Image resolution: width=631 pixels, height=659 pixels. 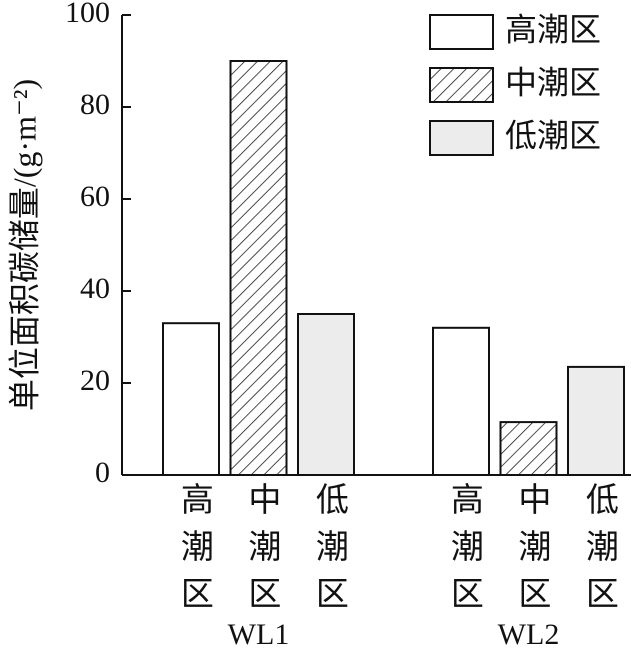 I want to click on x-tick-label: WL1, so click(x=259, y=634).